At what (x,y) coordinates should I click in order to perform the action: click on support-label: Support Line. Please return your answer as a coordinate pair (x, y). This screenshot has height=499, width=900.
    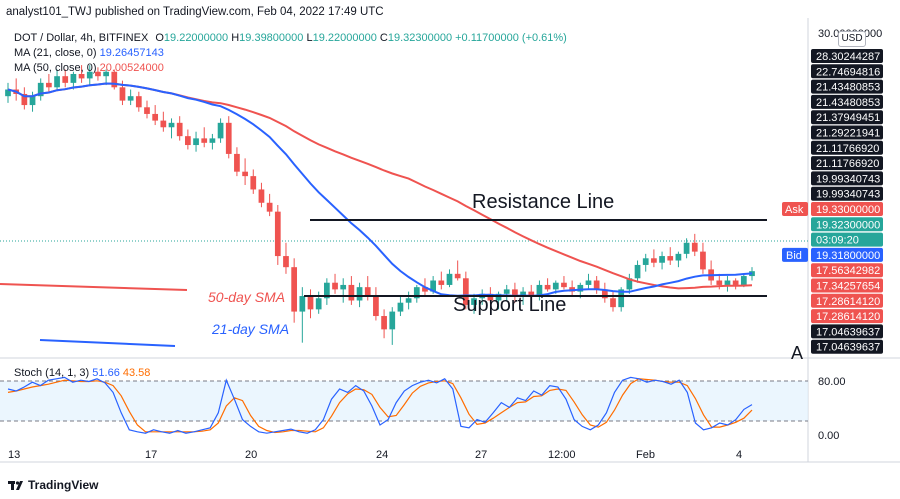
    Looking at the image, I should click on (509, 305).